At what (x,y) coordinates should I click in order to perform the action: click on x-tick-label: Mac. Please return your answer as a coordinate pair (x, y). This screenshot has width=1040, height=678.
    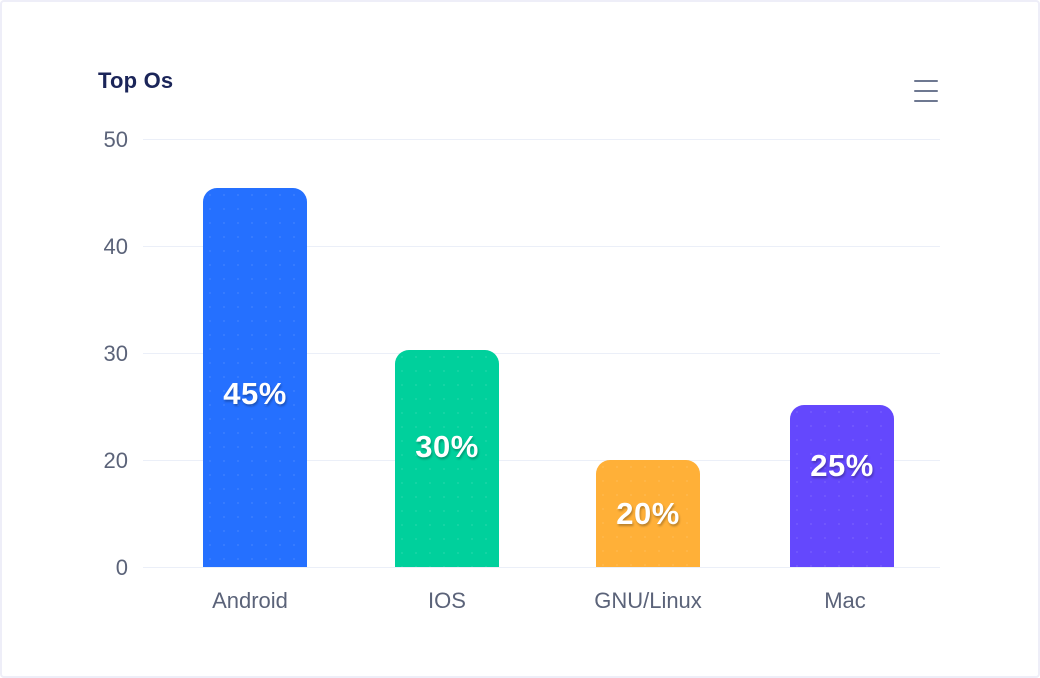
    Looking at the image, I should click on (845, 600).